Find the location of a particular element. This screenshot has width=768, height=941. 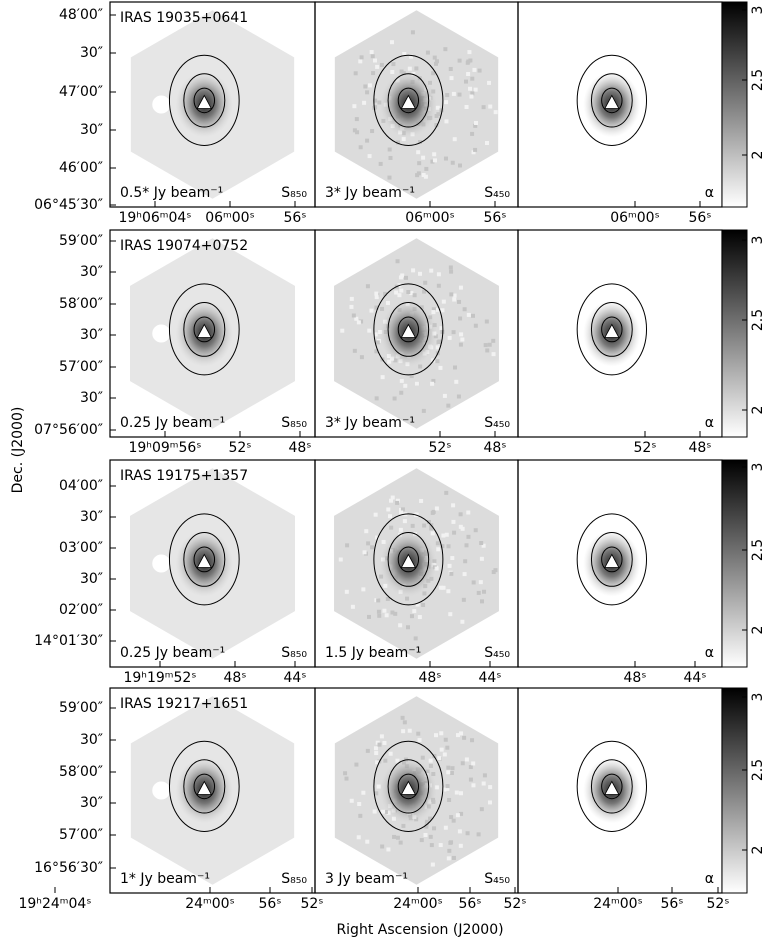

flux-label: 0.25 Jy beam⁻¹ is located at coordinates (172, 653).